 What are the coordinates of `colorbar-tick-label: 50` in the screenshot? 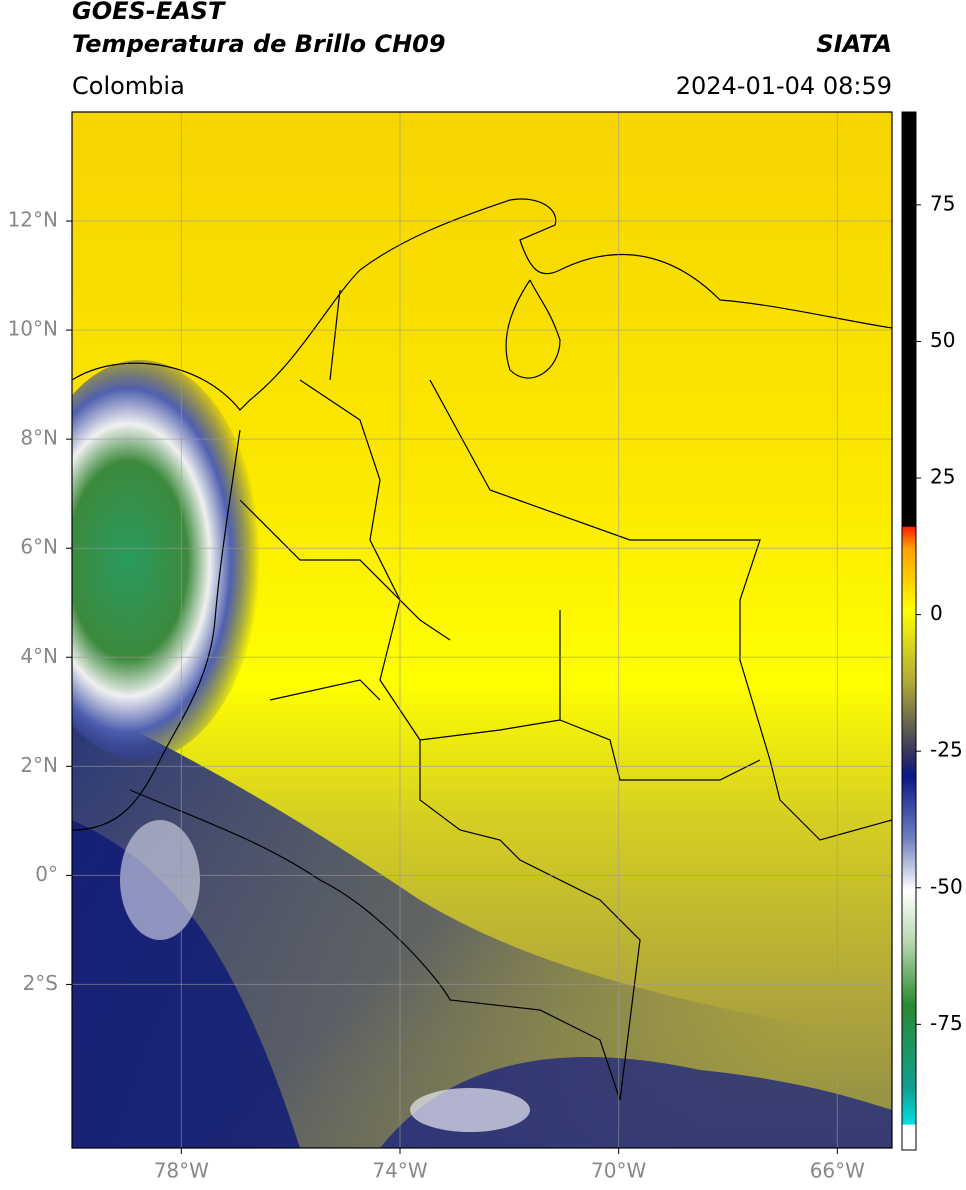 It's located at (942, 340).